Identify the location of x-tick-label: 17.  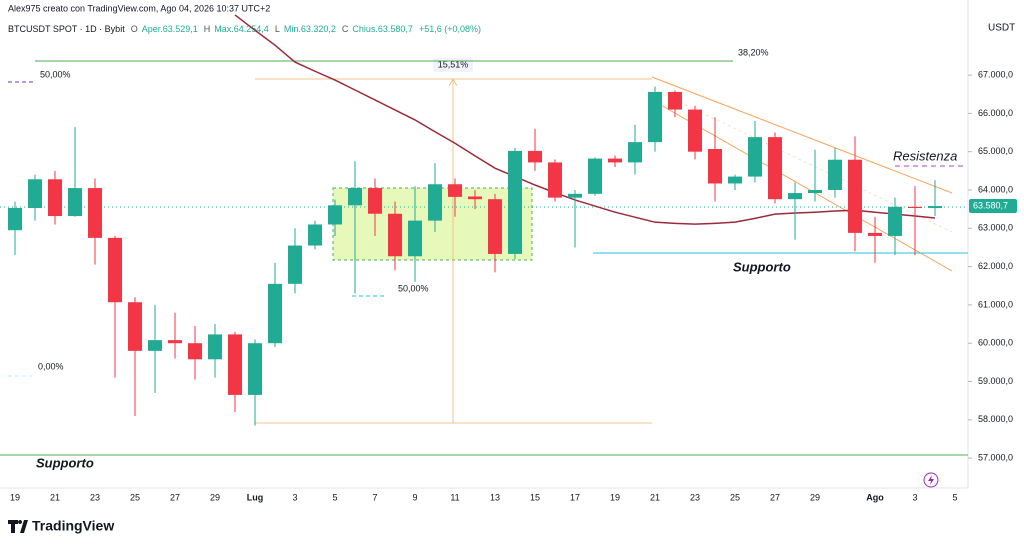
(575, 497).